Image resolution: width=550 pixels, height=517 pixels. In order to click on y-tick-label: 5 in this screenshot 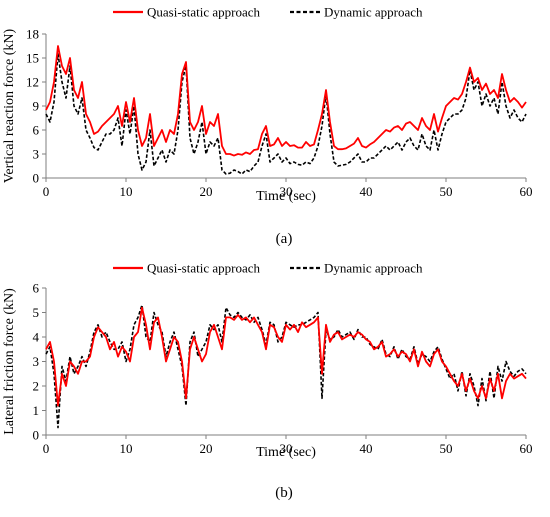, I will do `click(36, 312)`.